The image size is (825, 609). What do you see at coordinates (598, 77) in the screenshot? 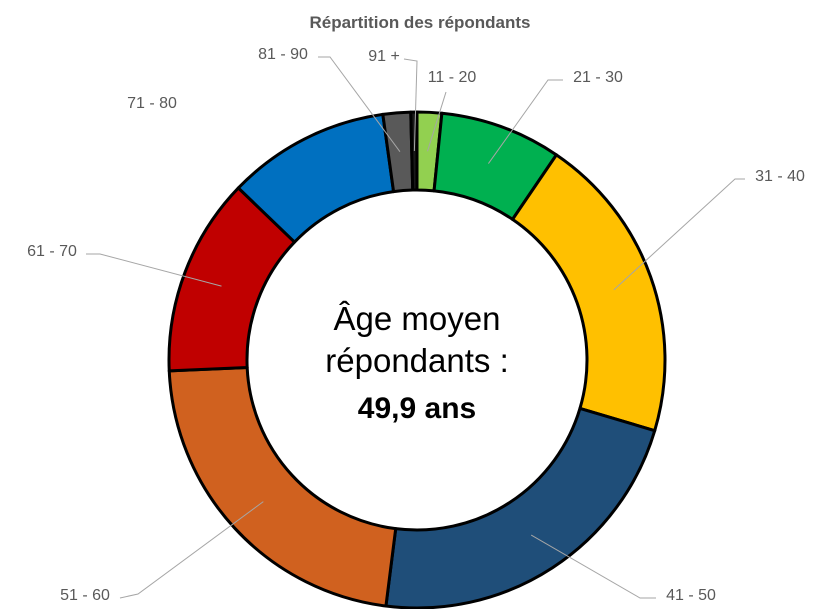
I see `slice-label: 21 - 30` at bounding box center [598, 77].